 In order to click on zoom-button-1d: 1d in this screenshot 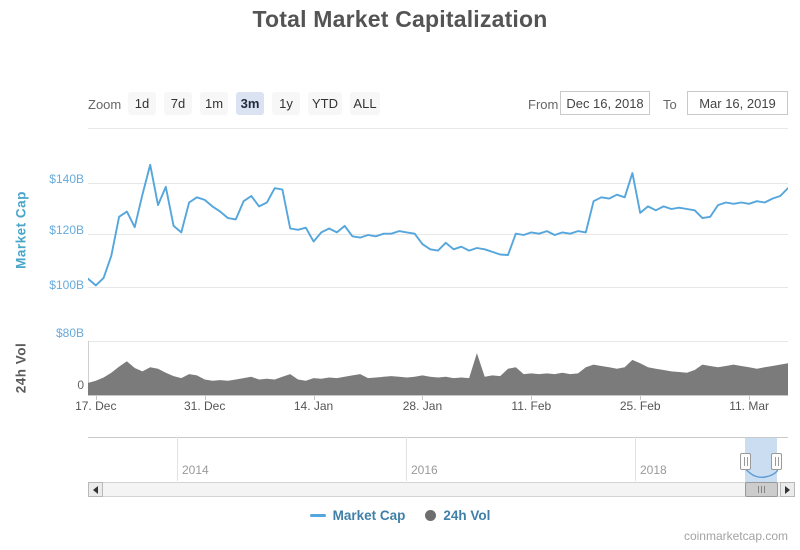, I will do `click(142, 103)`.